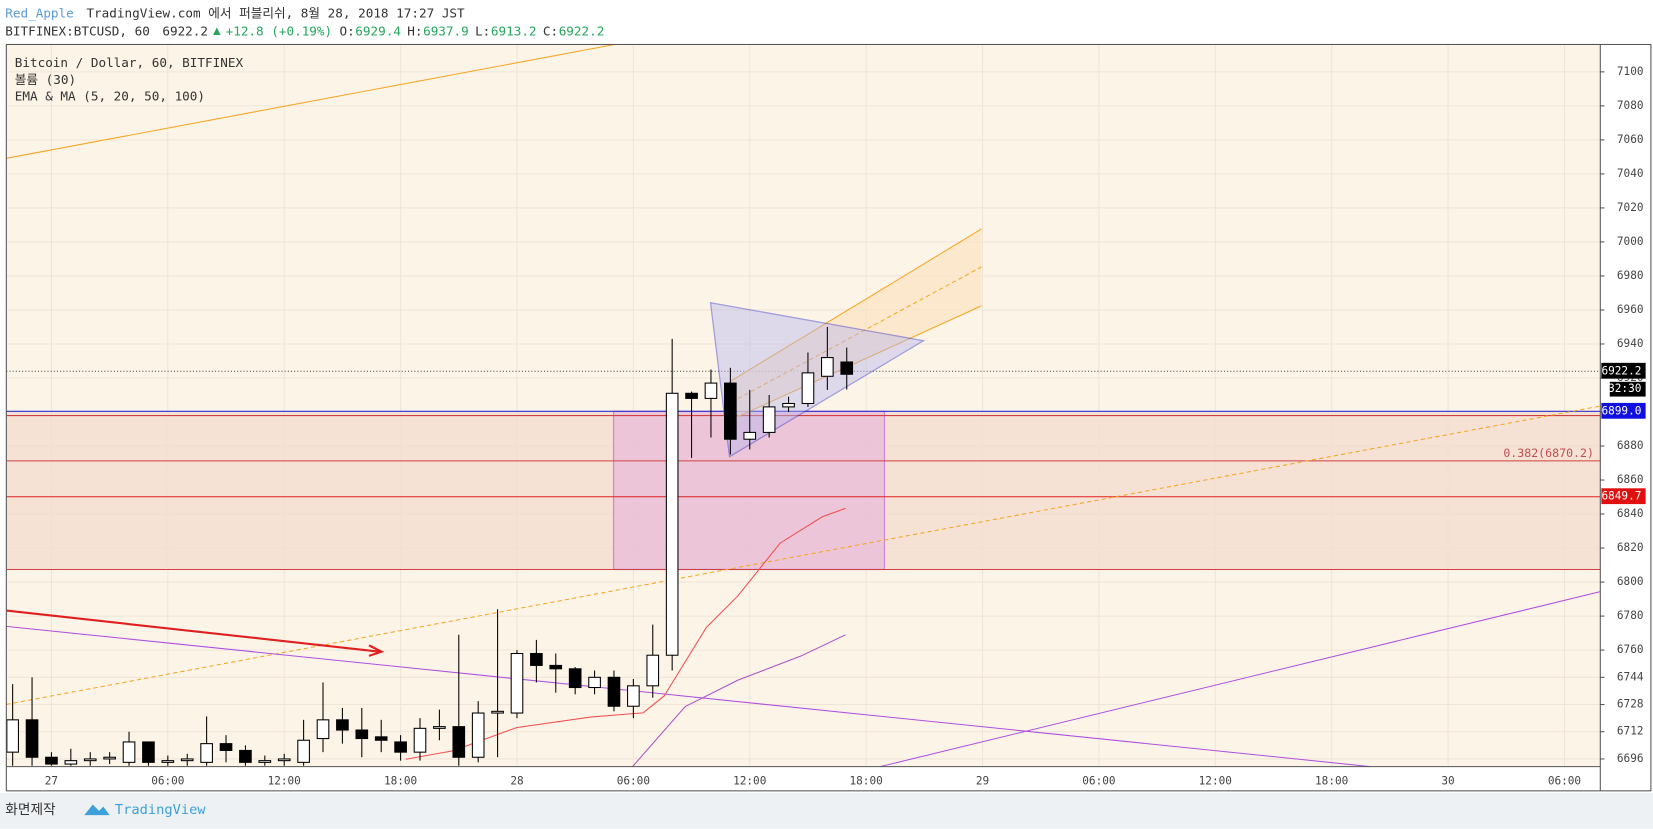  Describe the element at coordinates (625, 633) in the screenshot. I see `ema-line` at that location.